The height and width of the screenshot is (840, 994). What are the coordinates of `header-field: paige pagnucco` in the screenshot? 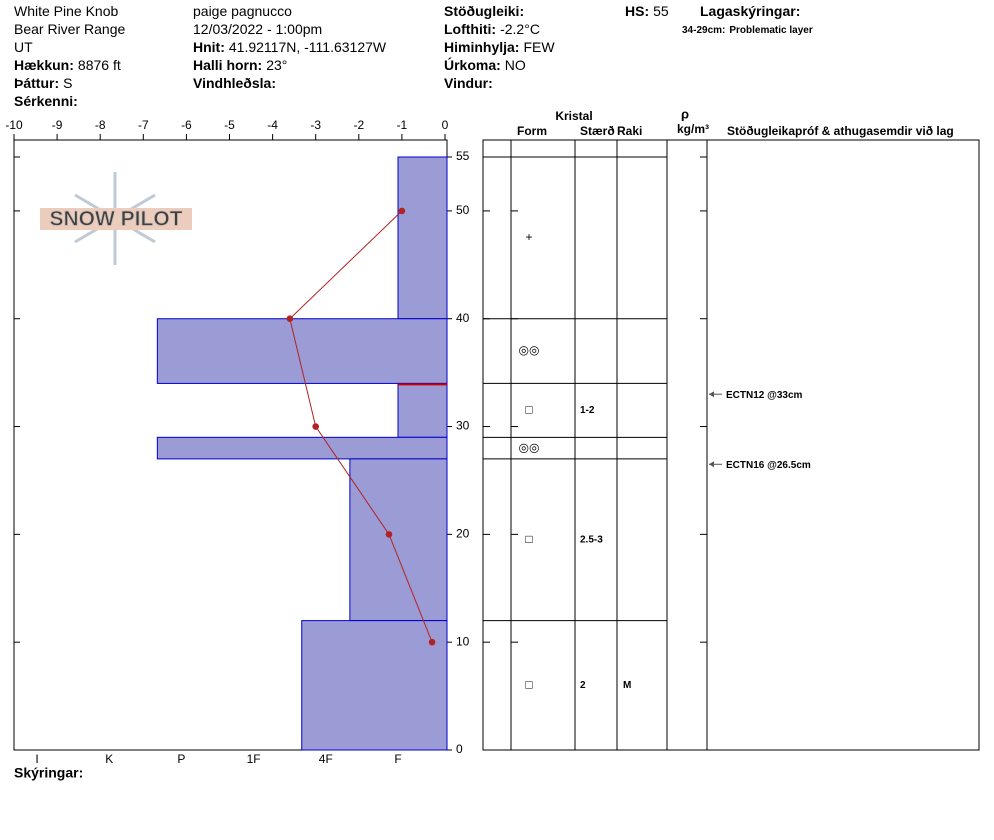 It's located at (242, 11).